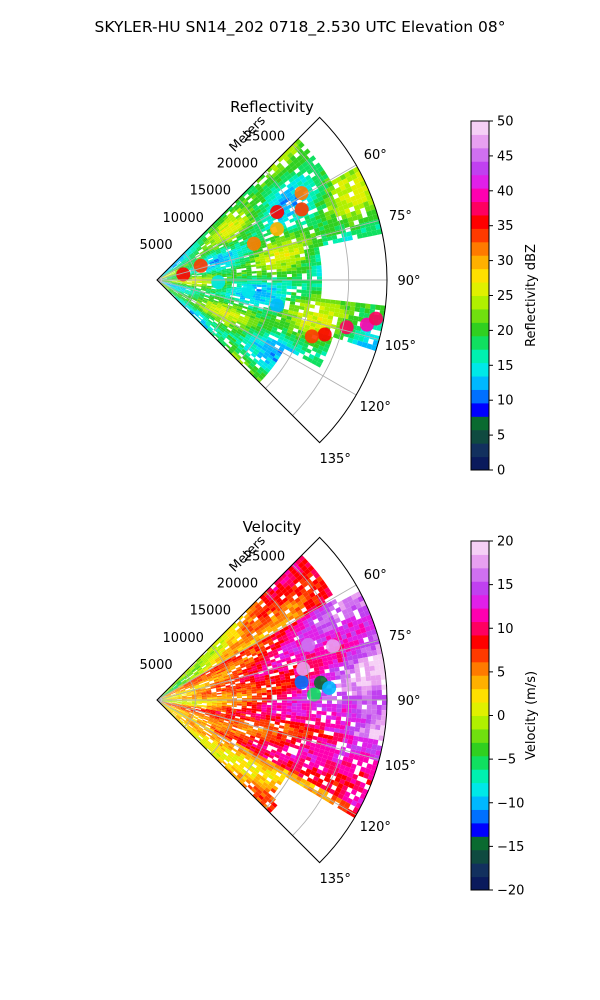 The width and height of the screenshot is (600, 1000). What do you see at coordinates (408, 281) in the screenshot?
I see `azimuth-tick-label: 90°` at bounding box center [408, 281].